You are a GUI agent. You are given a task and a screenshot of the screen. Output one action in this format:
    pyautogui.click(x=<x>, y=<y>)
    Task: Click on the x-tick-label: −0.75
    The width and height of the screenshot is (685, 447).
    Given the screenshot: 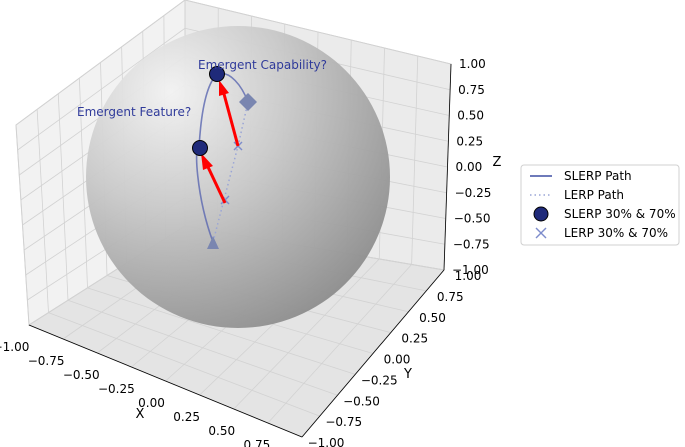 What is the action you would take?
    pyautogui.click(x=46, y=361)
    